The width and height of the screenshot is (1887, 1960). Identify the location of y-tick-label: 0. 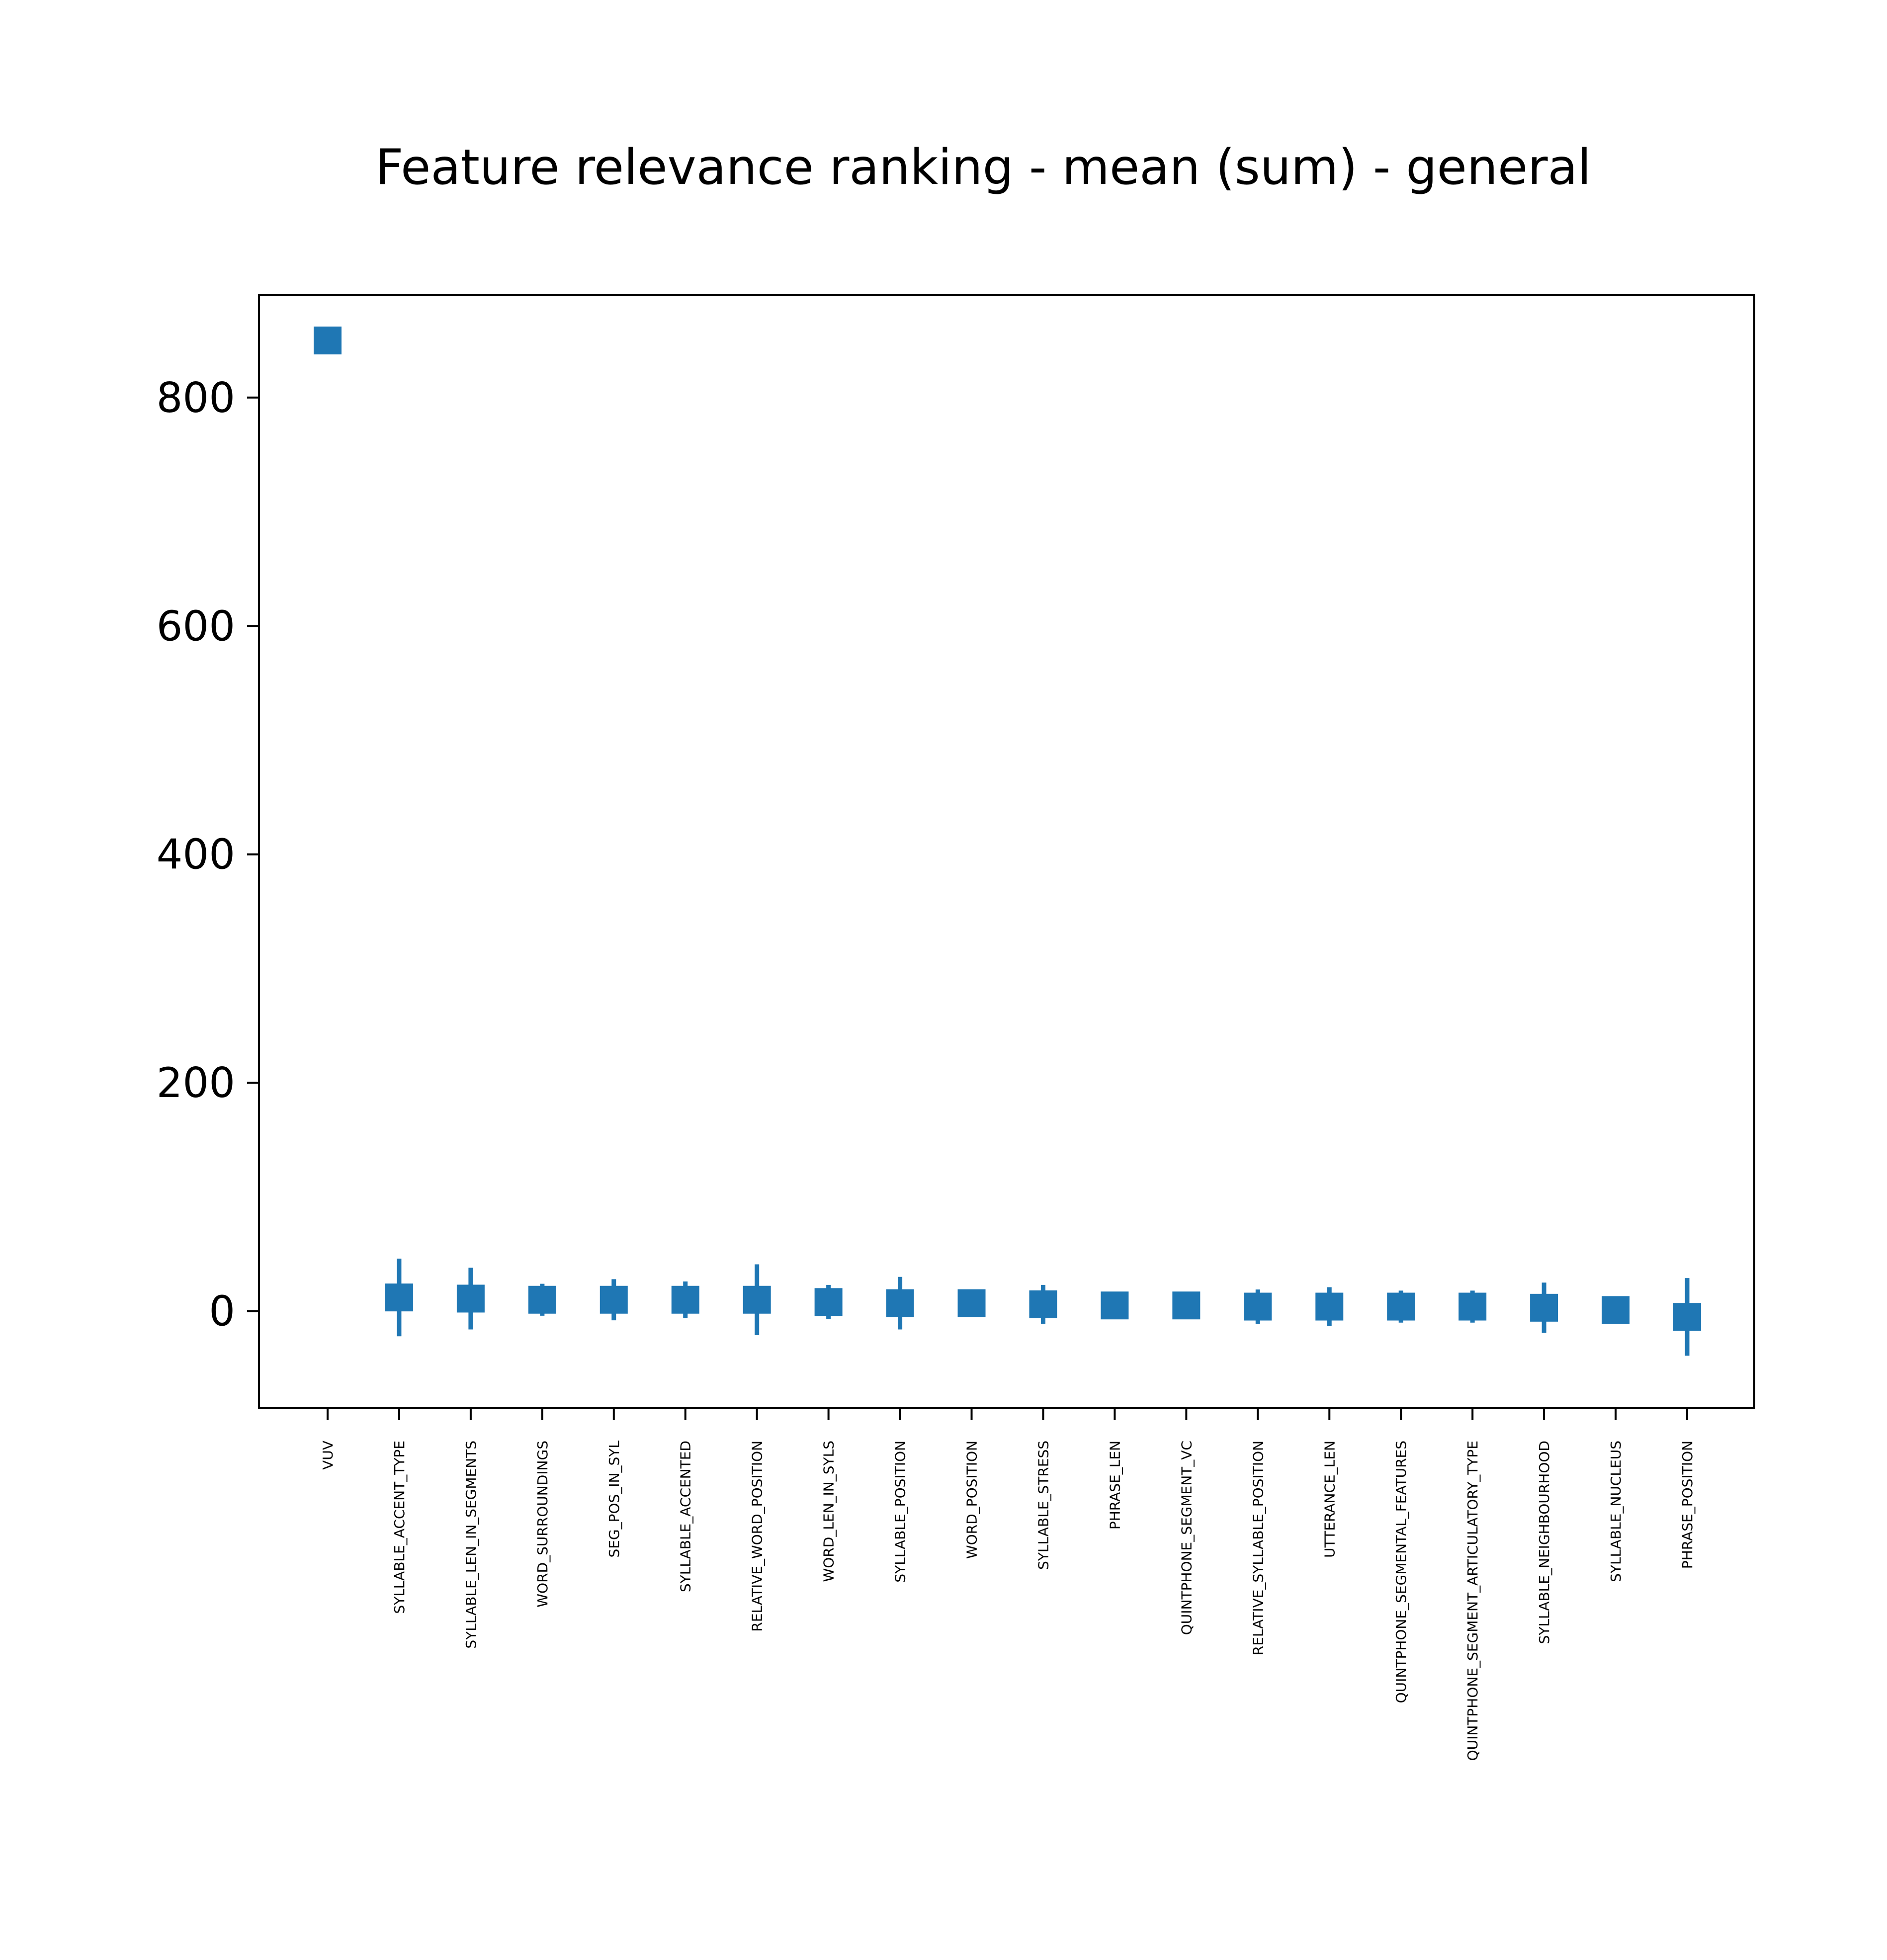
(222, 1312).